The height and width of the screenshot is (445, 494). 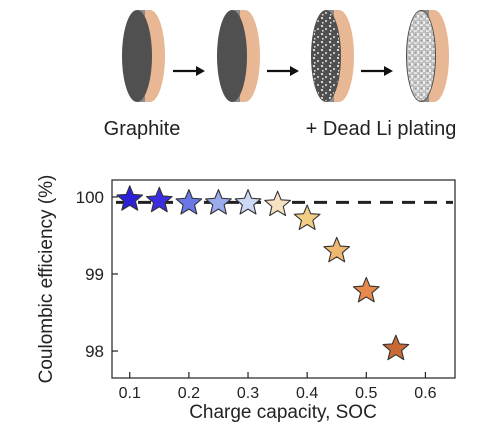 I want to click on y-axis-label: Coulombic efficiency (%), so click(x=46, y=279).